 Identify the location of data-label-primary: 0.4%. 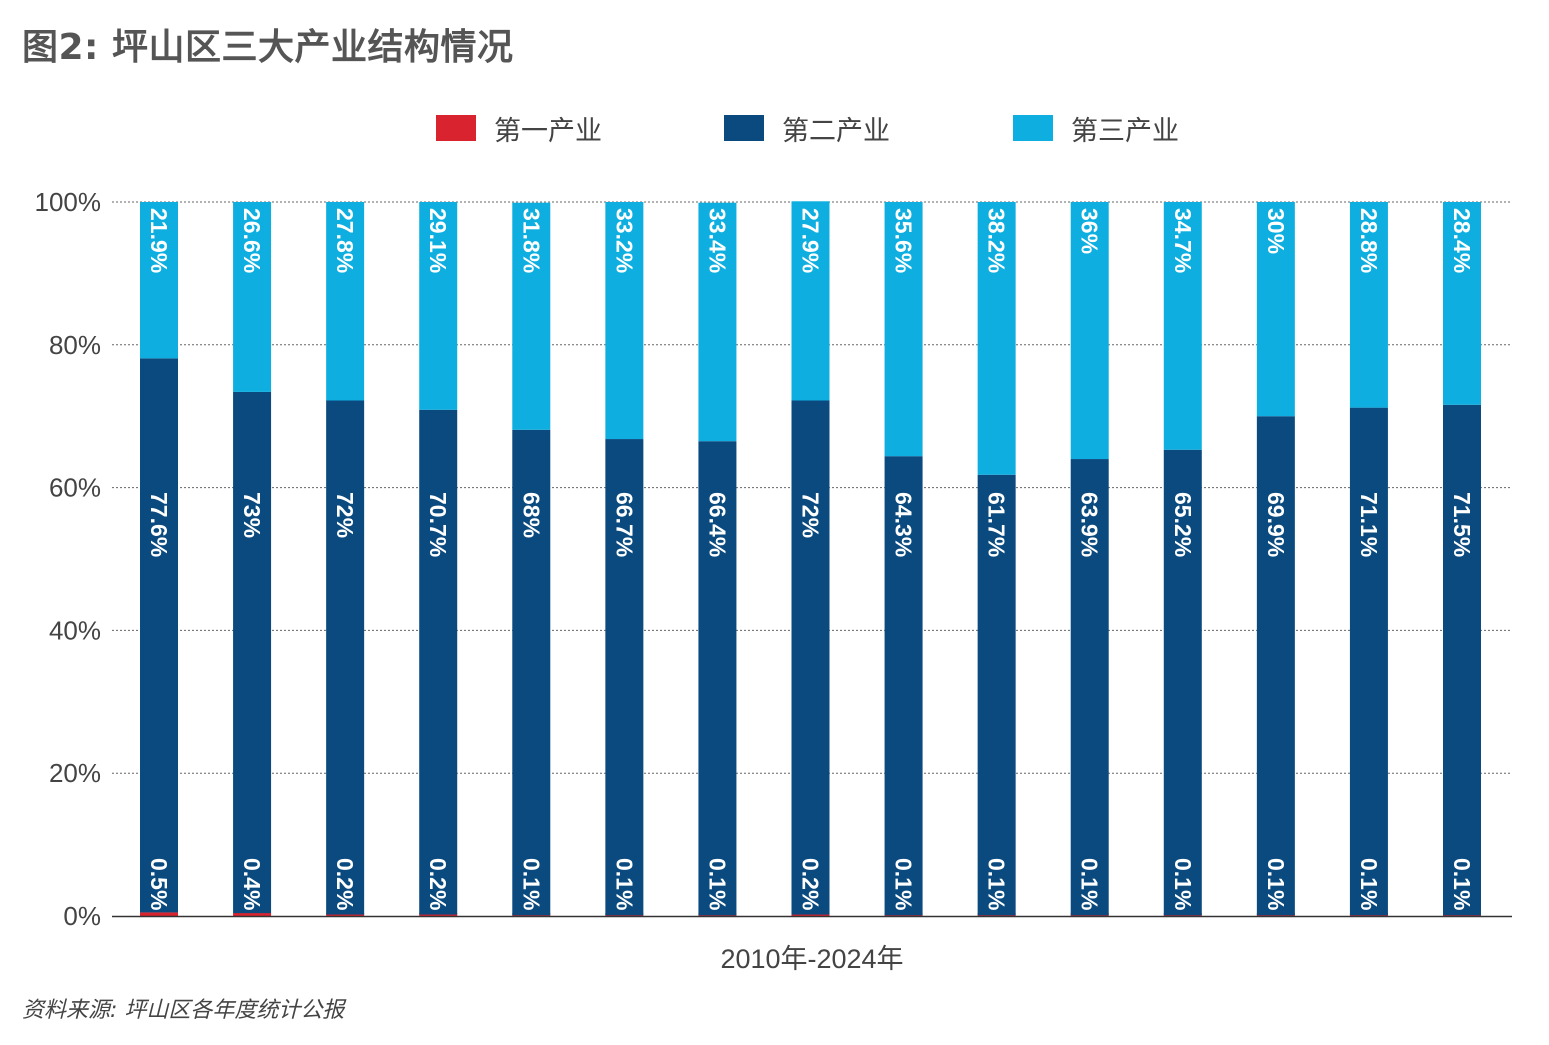
(252, 884).